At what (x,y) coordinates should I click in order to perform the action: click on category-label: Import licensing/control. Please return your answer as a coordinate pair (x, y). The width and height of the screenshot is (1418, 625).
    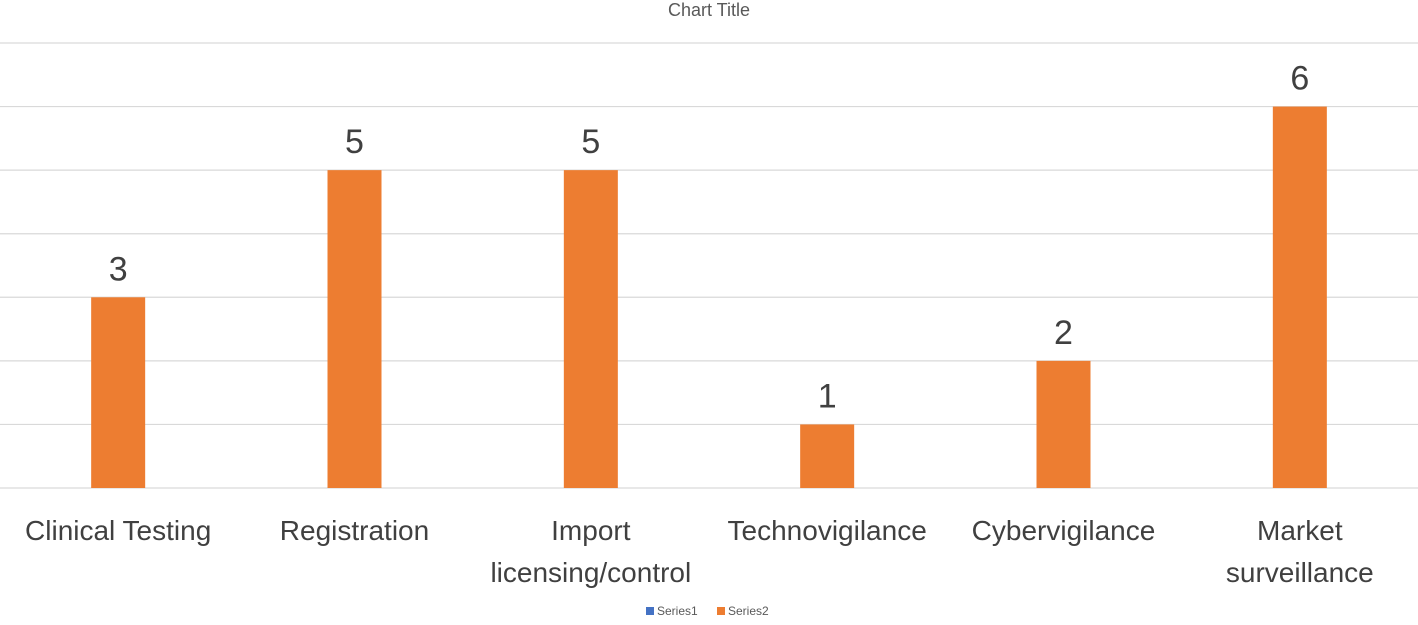
    Looking at the image, I should click on (590, 551).